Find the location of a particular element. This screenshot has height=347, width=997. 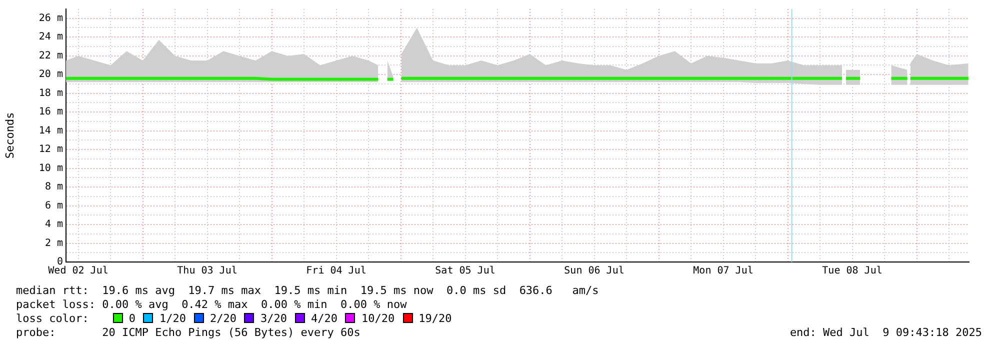

y-tick-label: 10 m is located at coordinates (50, 168).